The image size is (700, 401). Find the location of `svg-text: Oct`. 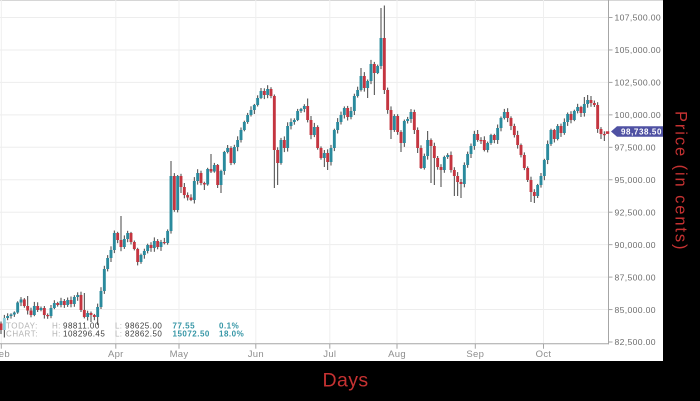

svg-text: Oct is located at coordinates (544, 354).